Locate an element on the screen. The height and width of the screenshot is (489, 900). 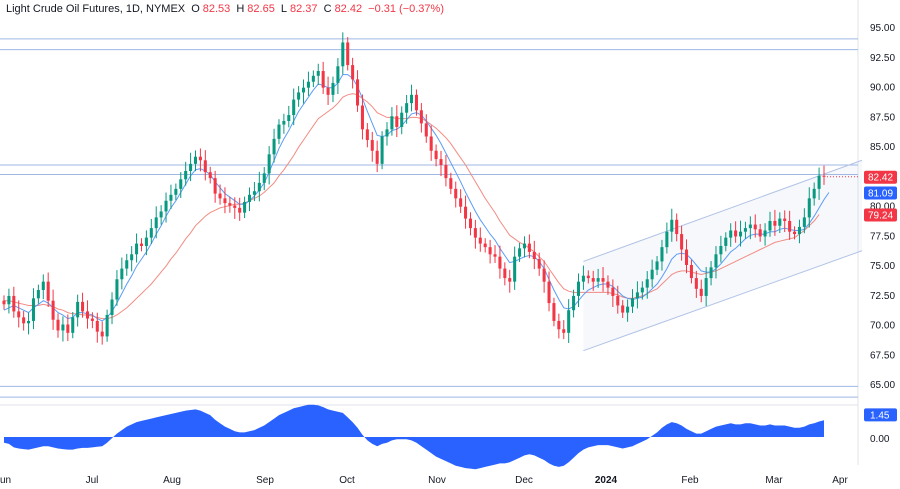
channel-lower-line is located at coordinates (723, 301).